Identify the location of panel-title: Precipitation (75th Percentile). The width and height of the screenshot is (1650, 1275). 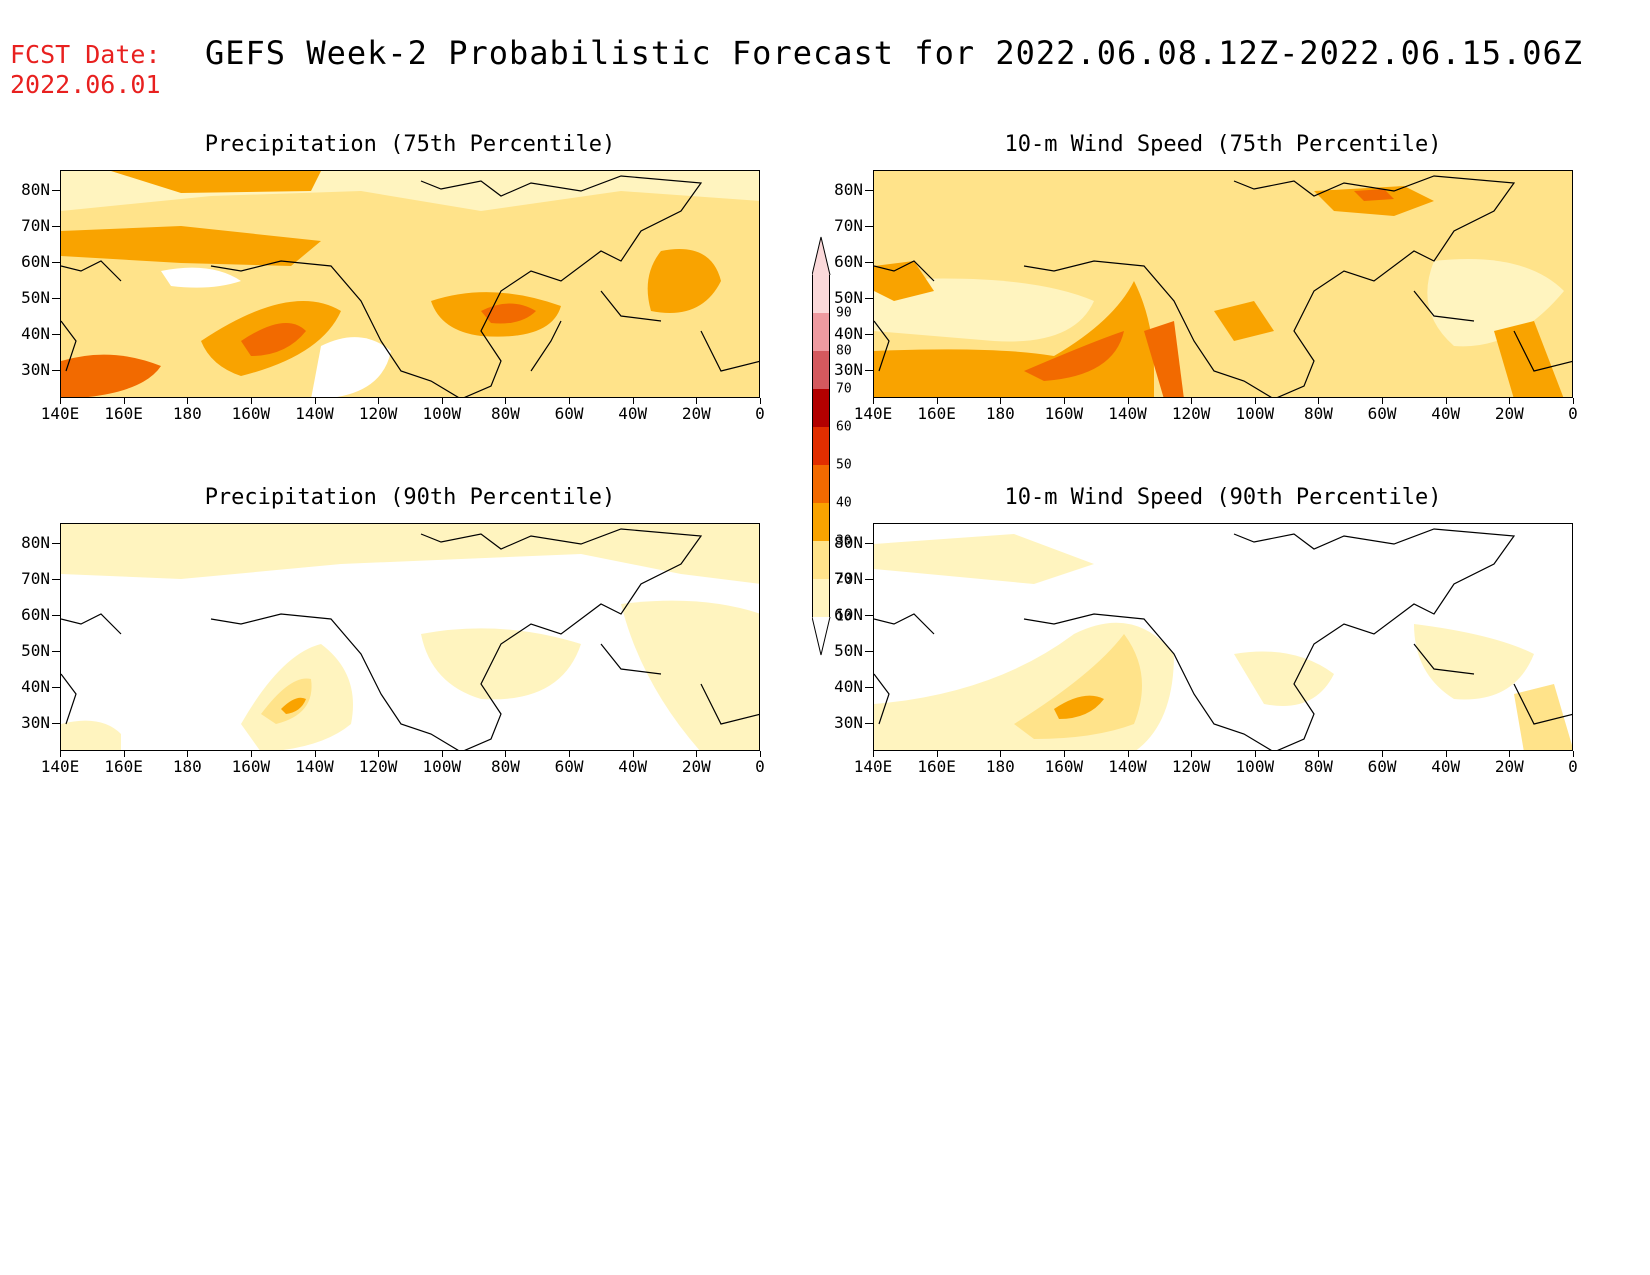
(410, 144).